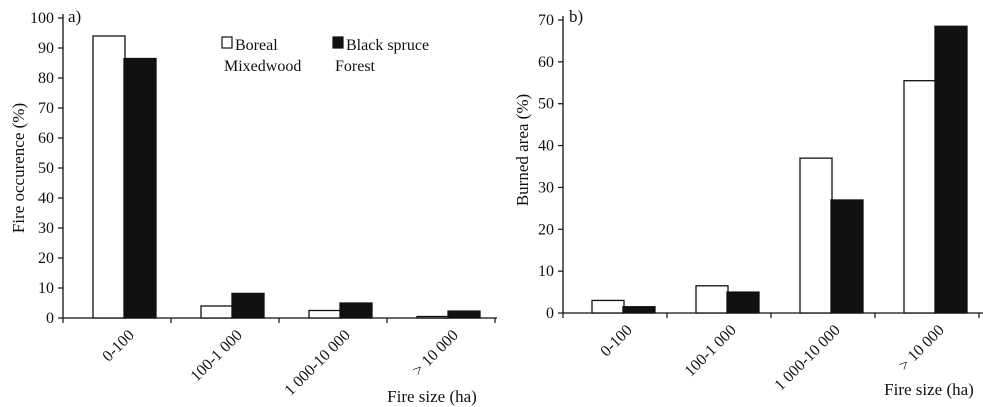 The width and height of the screenshot is (983, 407). What do you see at coordinates (355, 66) in the screenshot?
I see `legend-label: Forest` at bounding box center [355, 66].